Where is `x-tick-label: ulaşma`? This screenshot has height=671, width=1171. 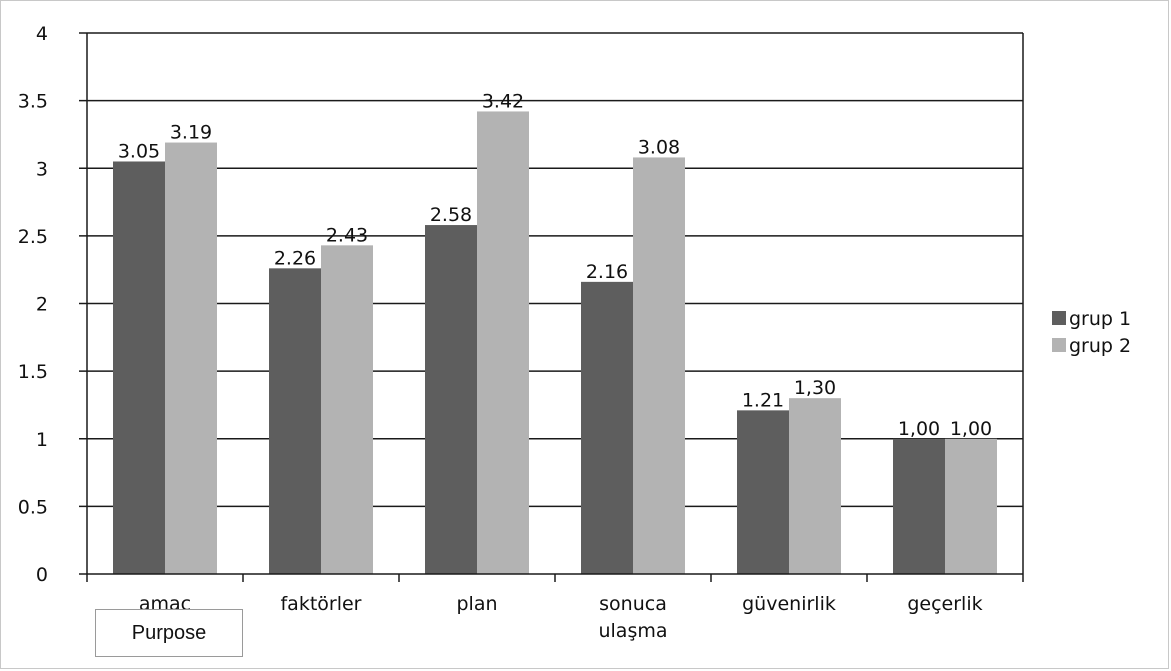 x-tick-label: ulaşma is located at coordinates (632, 631).